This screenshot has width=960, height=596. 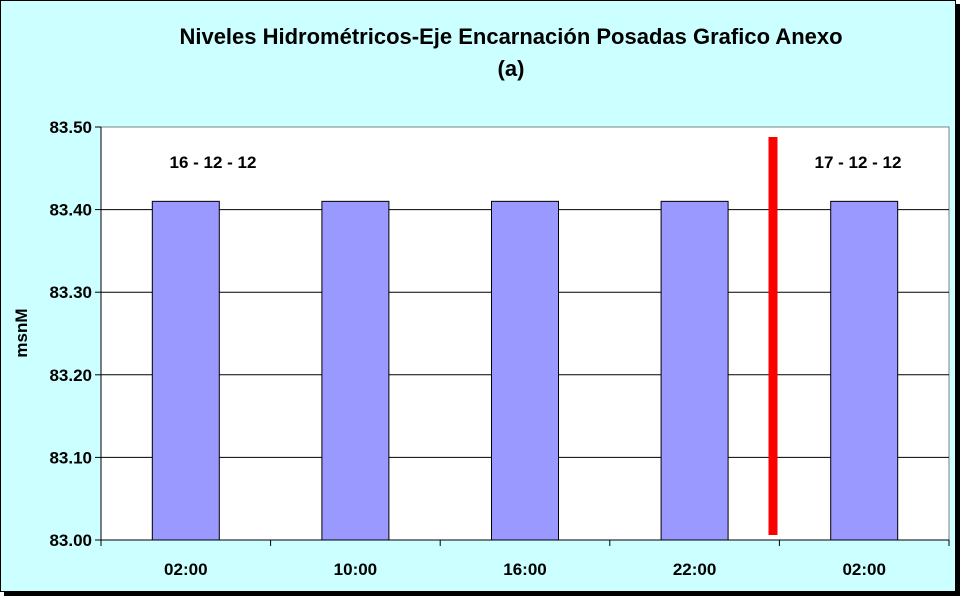 What do you see at coordinates (70, 457) in the screenshot?
I see `y-tick-label: 83.10` at bounding box center [70, 457].